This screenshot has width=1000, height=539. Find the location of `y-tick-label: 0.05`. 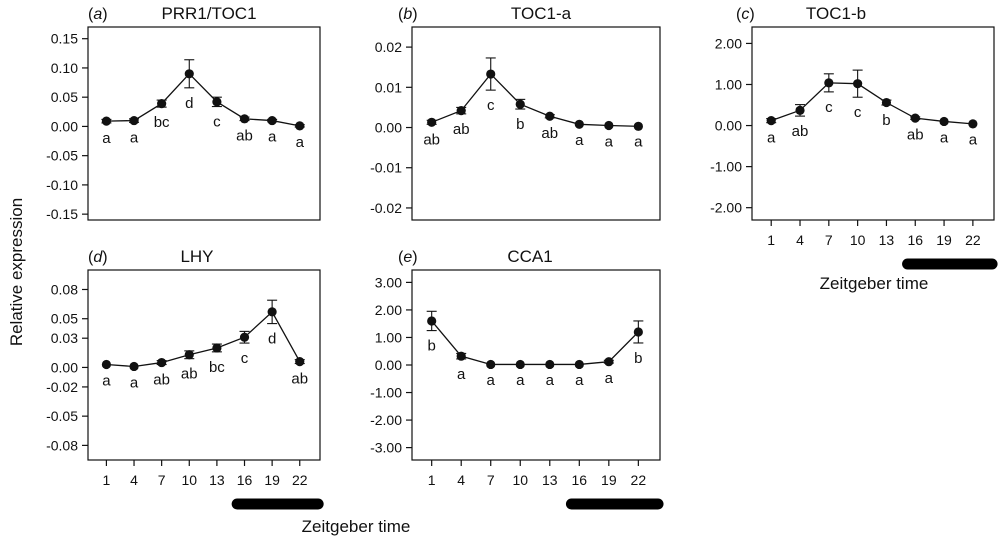

y-tick-label: 0.05 is located at coordinates (64, 97).